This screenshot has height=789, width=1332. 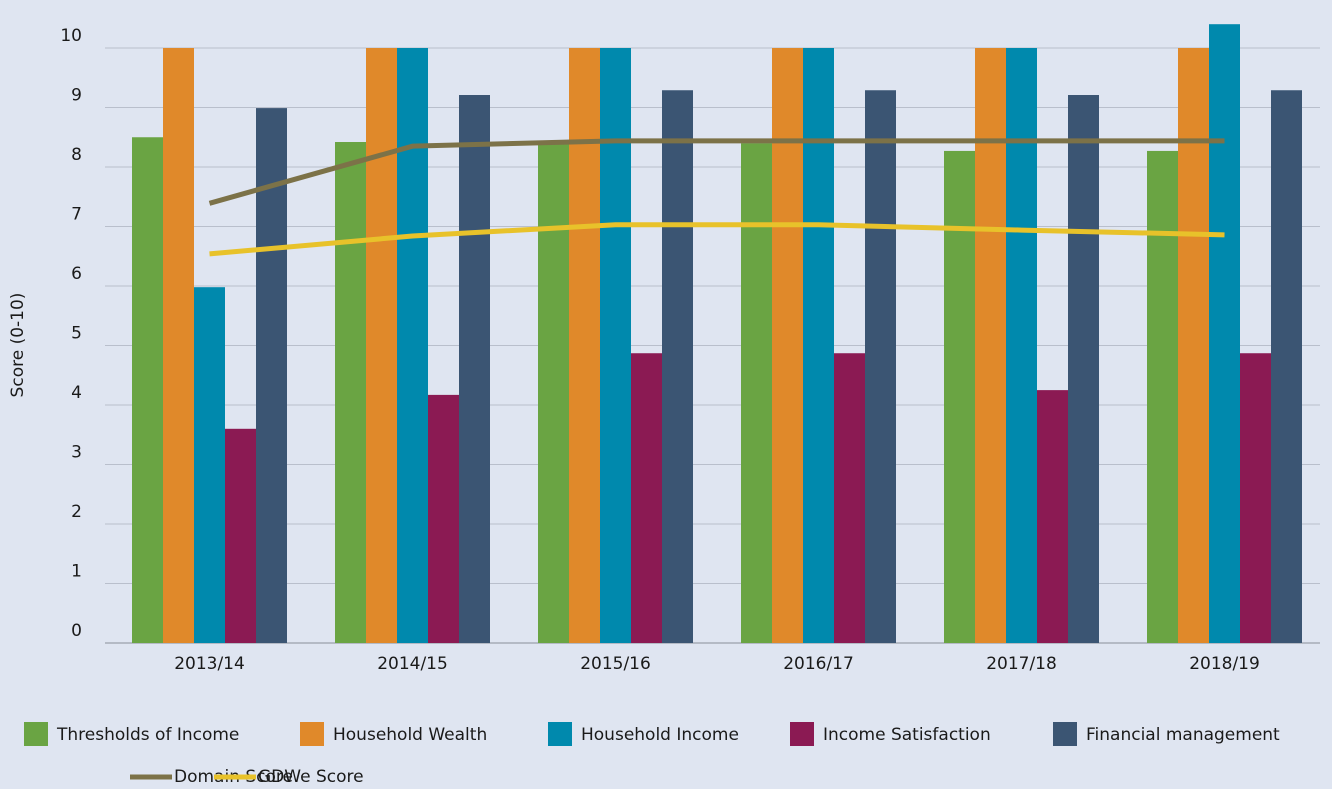 What do you see at coordinates (76, 393) in the screenshot?
I see `y-tick-label: 4` at bounding box center [76, 393].